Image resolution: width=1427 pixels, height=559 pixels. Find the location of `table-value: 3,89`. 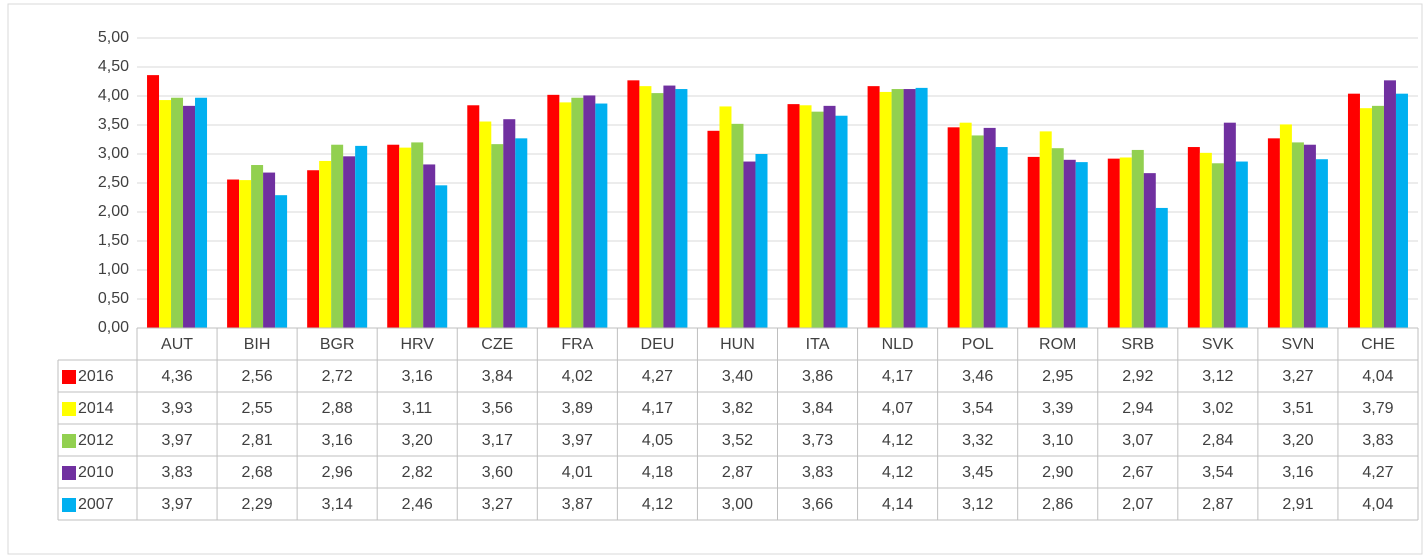

table-value: 3,89 is located at coordinates (577, 408).